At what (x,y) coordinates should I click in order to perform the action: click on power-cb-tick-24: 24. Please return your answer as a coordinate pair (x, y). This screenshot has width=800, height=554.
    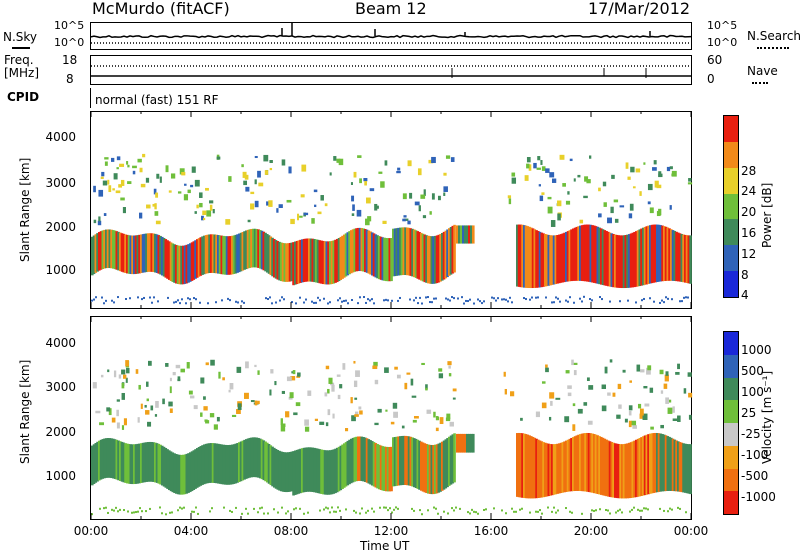
    Looking at the image, I should click on (749, 191).